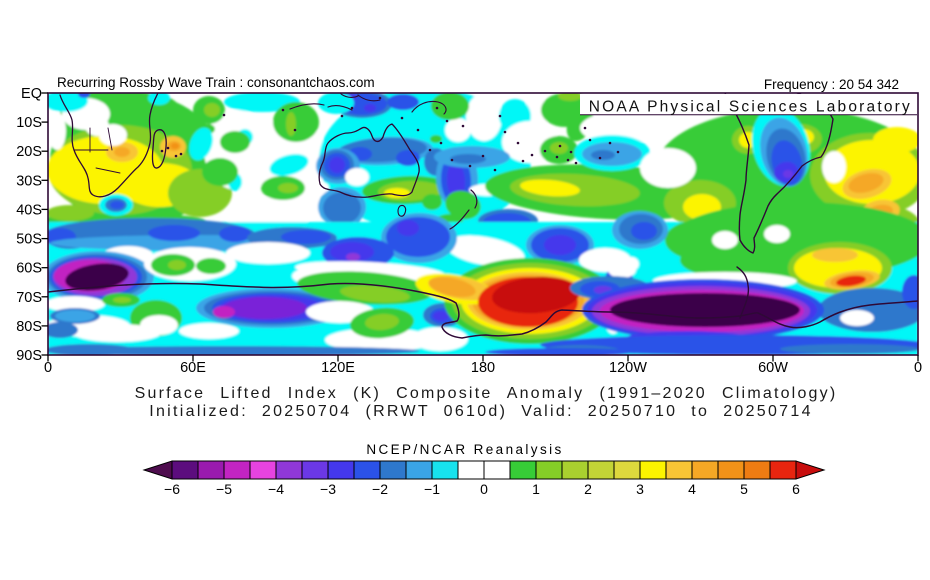 Image resolution: width=930 pixels, height=580 pixels. I want to click on svg-text: 80S, so click(29, 327).